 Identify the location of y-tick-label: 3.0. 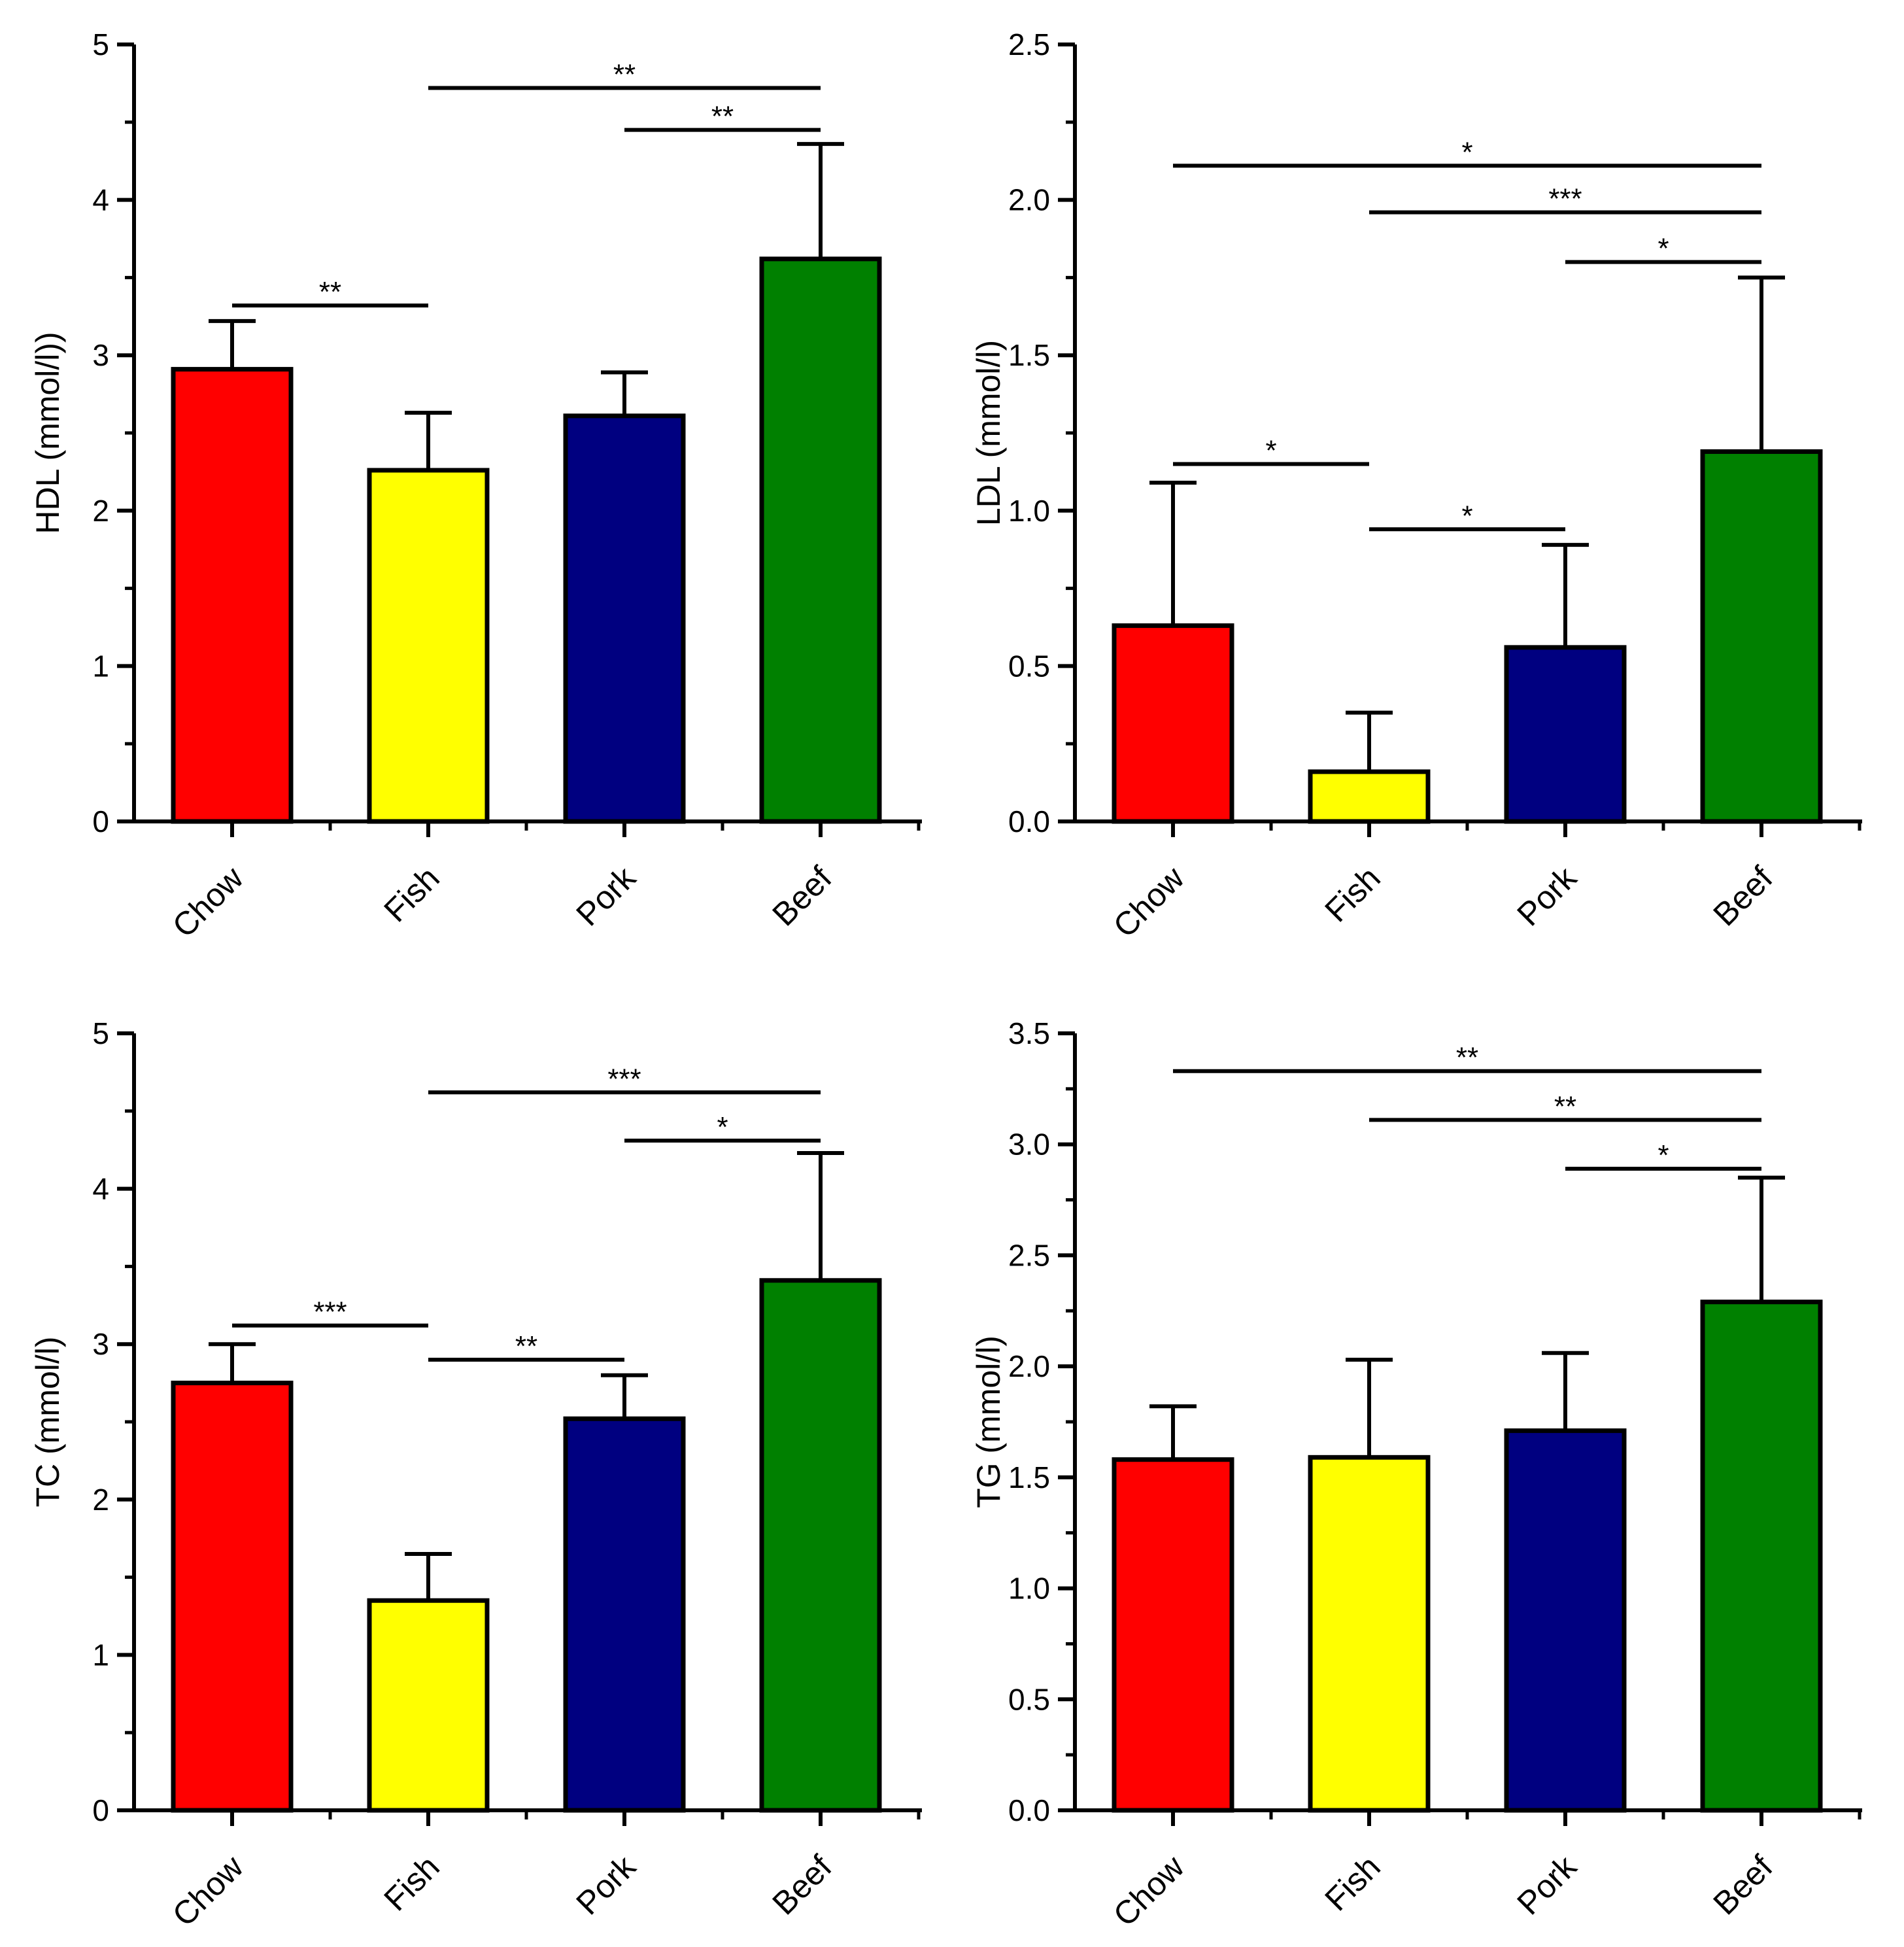
(1029, 1145).